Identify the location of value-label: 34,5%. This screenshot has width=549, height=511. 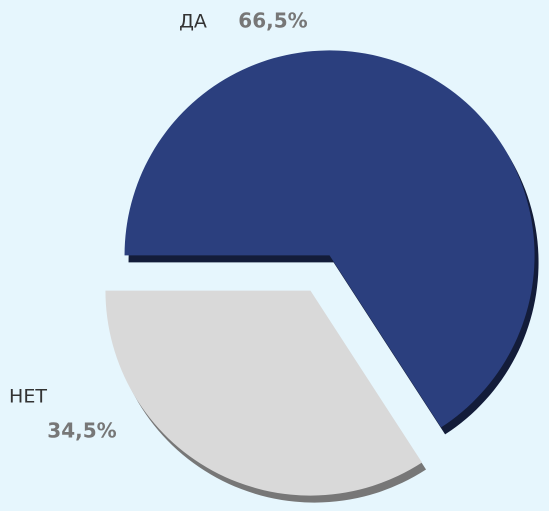
(81, 431).